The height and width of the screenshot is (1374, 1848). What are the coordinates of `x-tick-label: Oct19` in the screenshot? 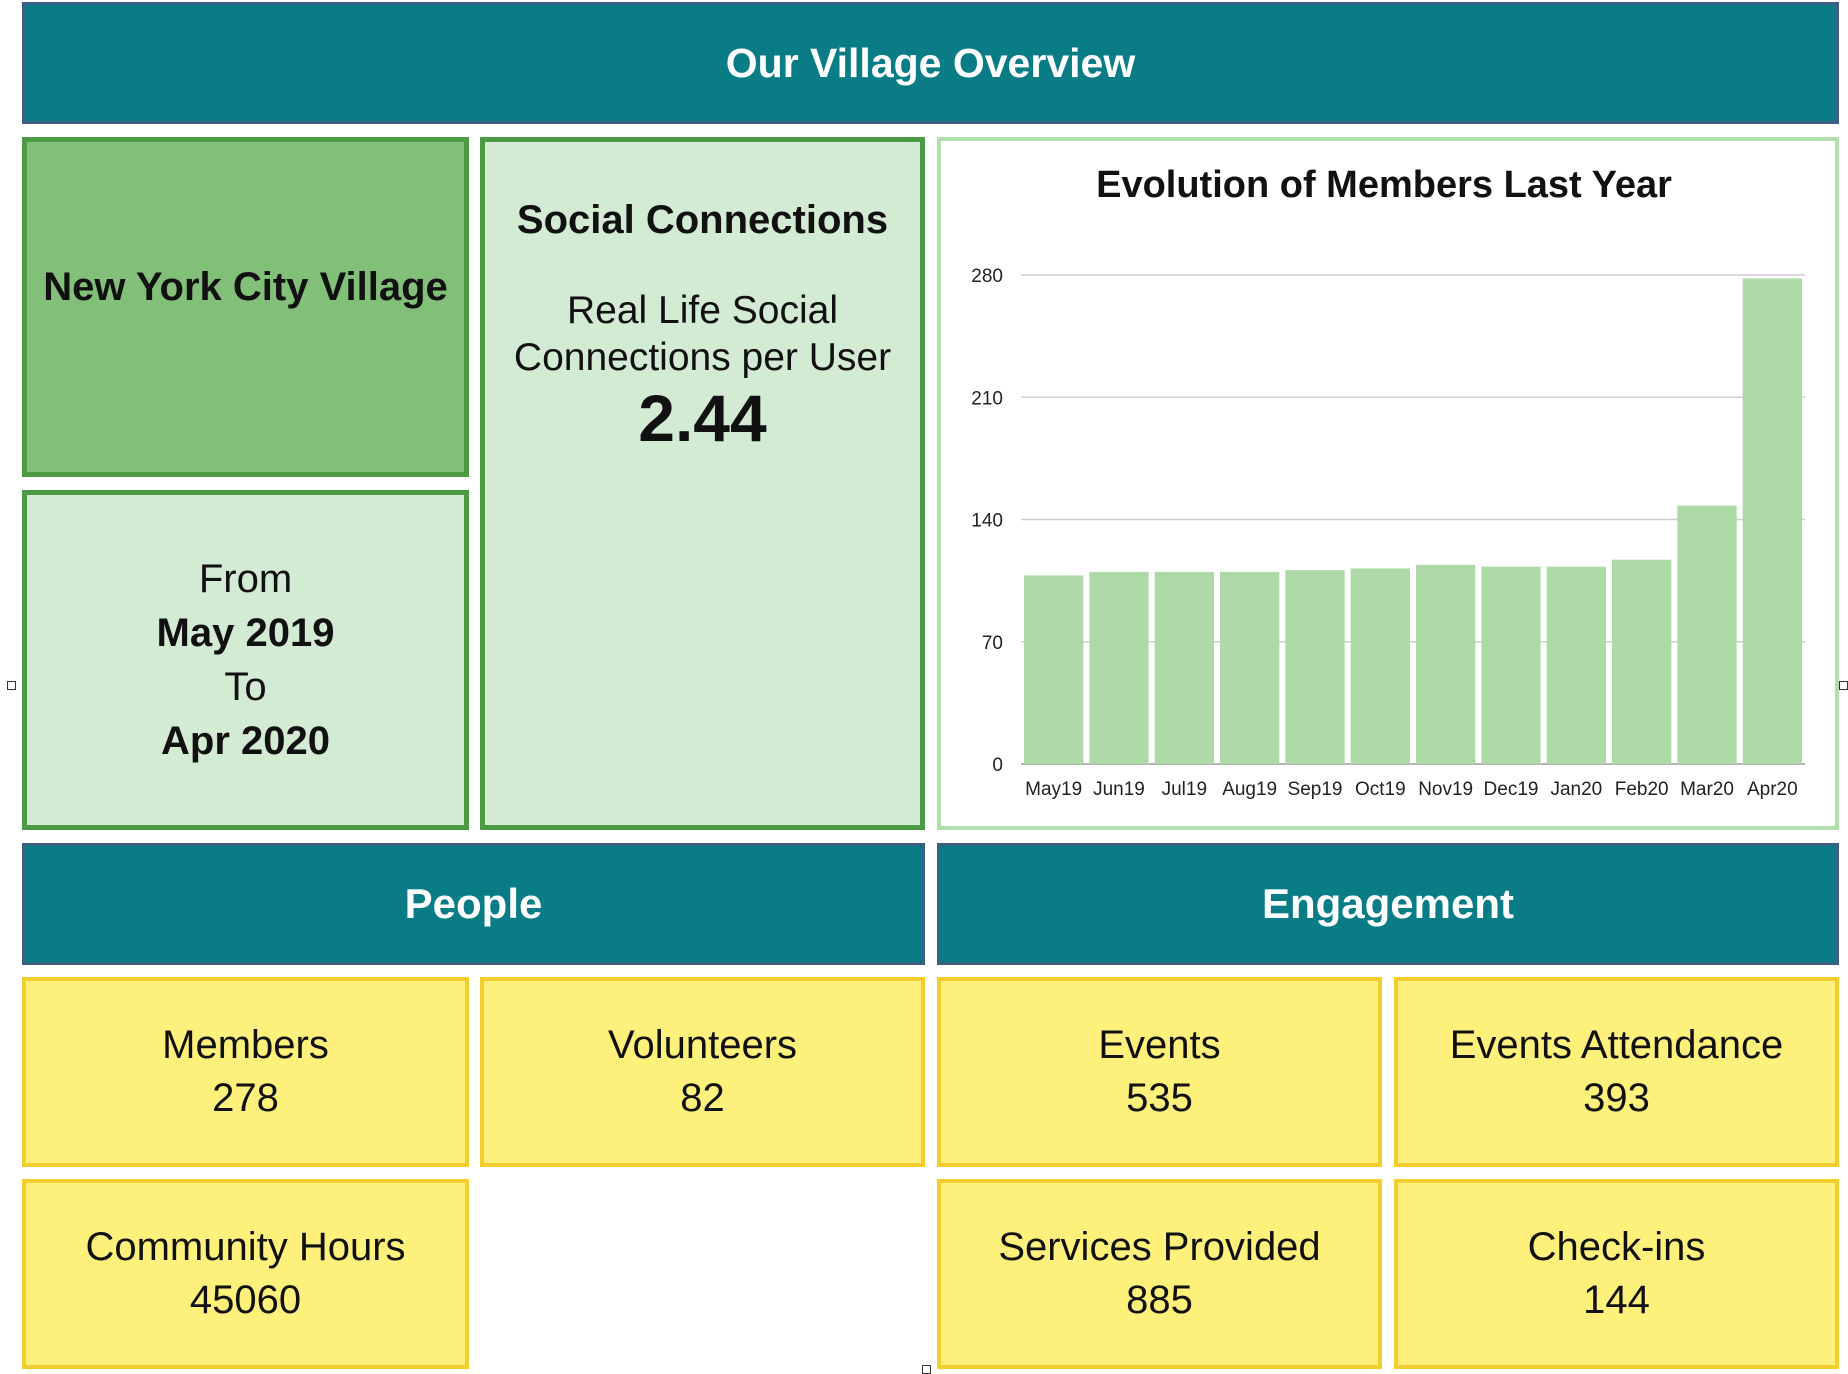 It's located at (1380, 789).